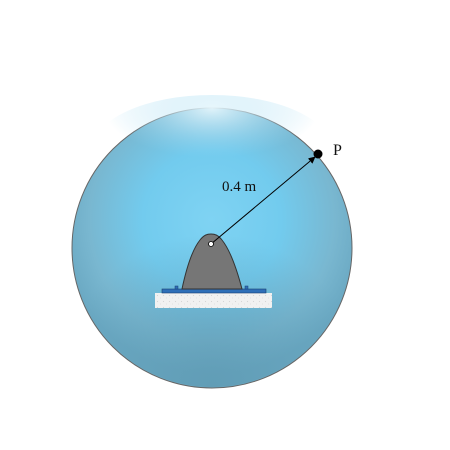 Image resolution: width=450 pixels, height=450 pixels. Describe the element at coordinates (239, 187) in the screenshot. I see `distance-label: 0.4 m` at that location.